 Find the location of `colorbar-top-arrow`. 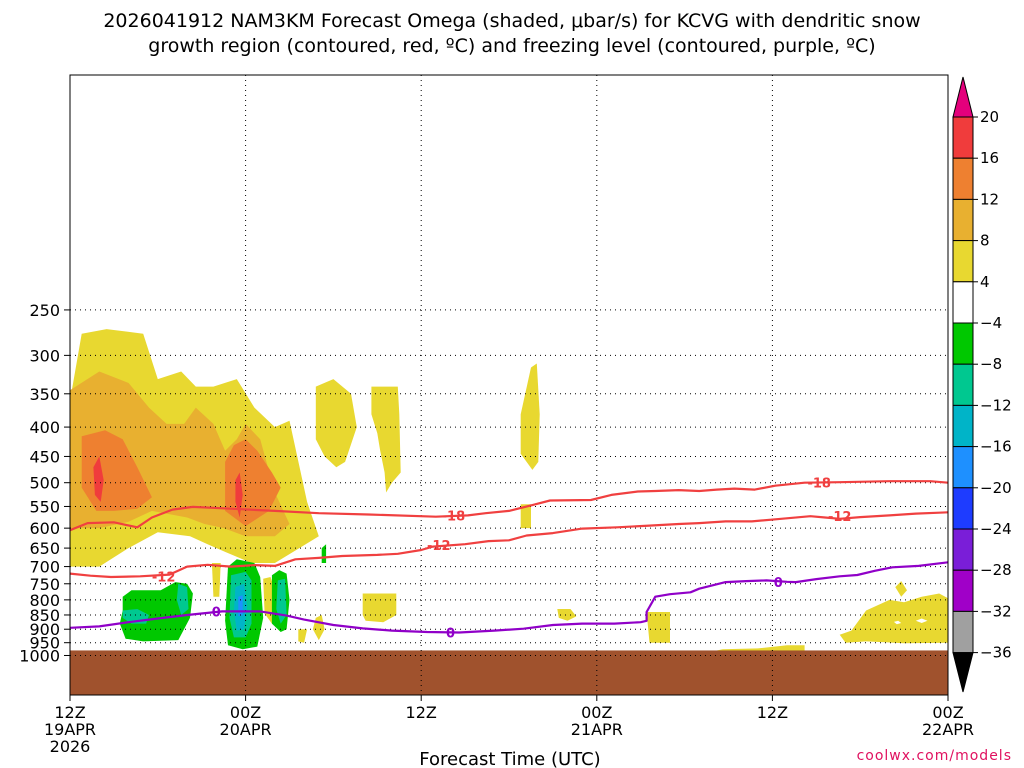

colorbar-top-arrow is located at coordinates (963, 97).